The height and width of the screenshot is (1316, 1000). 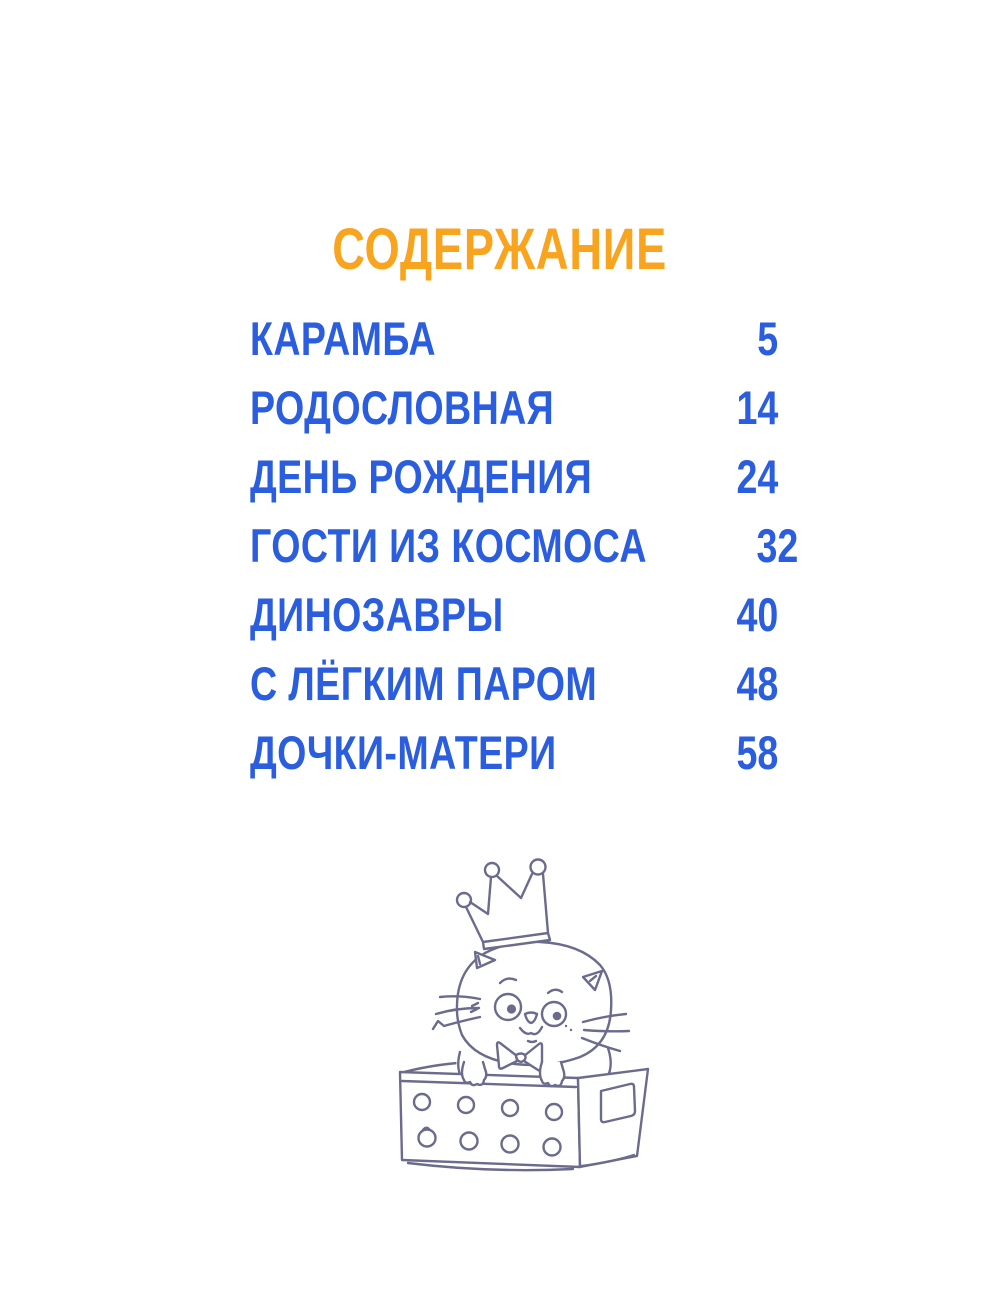 What do you see at coordinates (531, 1030) in the screenshot?
I see `cat-mouth` at bounding box center [531, 1030].